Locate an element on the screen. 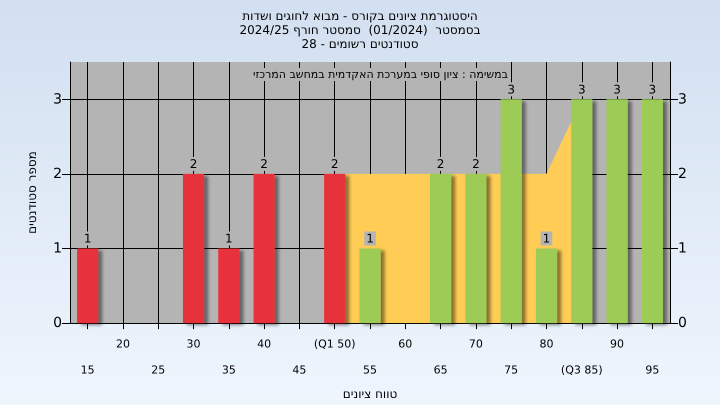 This screenshot has width=720, height=405. y2-tick-label: 2 is located at coordinates (682, 174).